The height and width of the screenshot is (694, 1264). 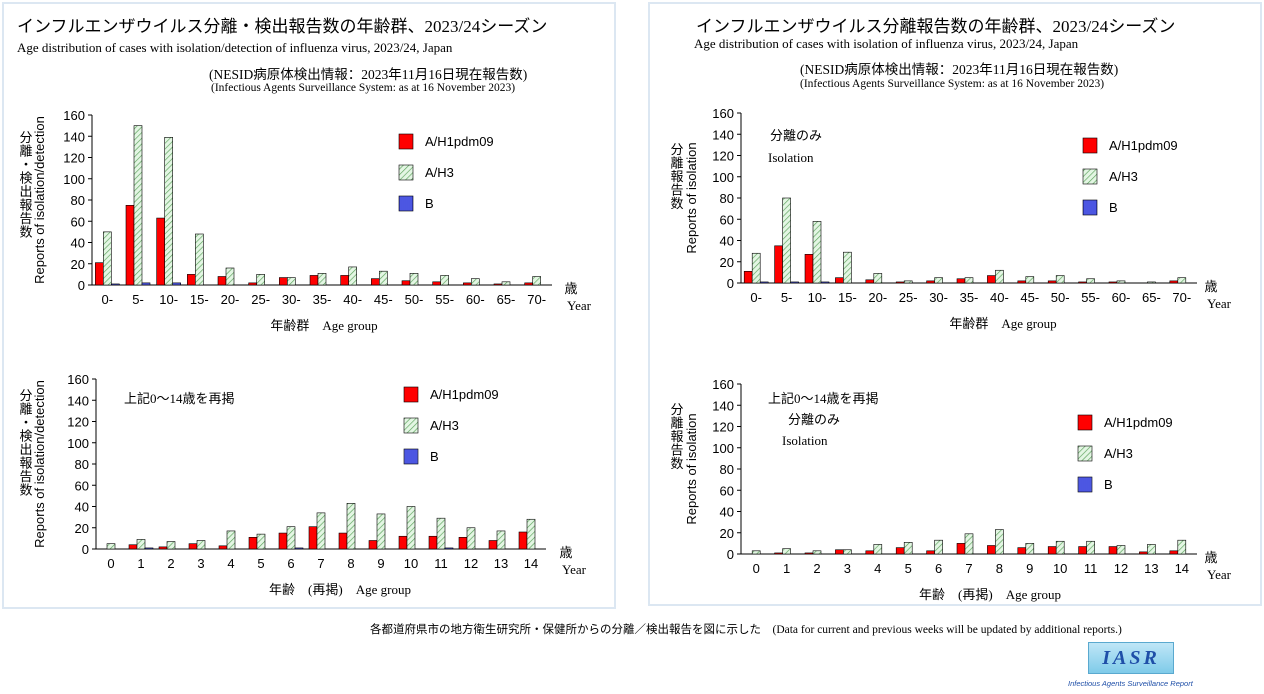 I want to click on left-source-jp: (NESID病原体検出情報：2023年11月16日現在報告数), so click(x=368, y=74).